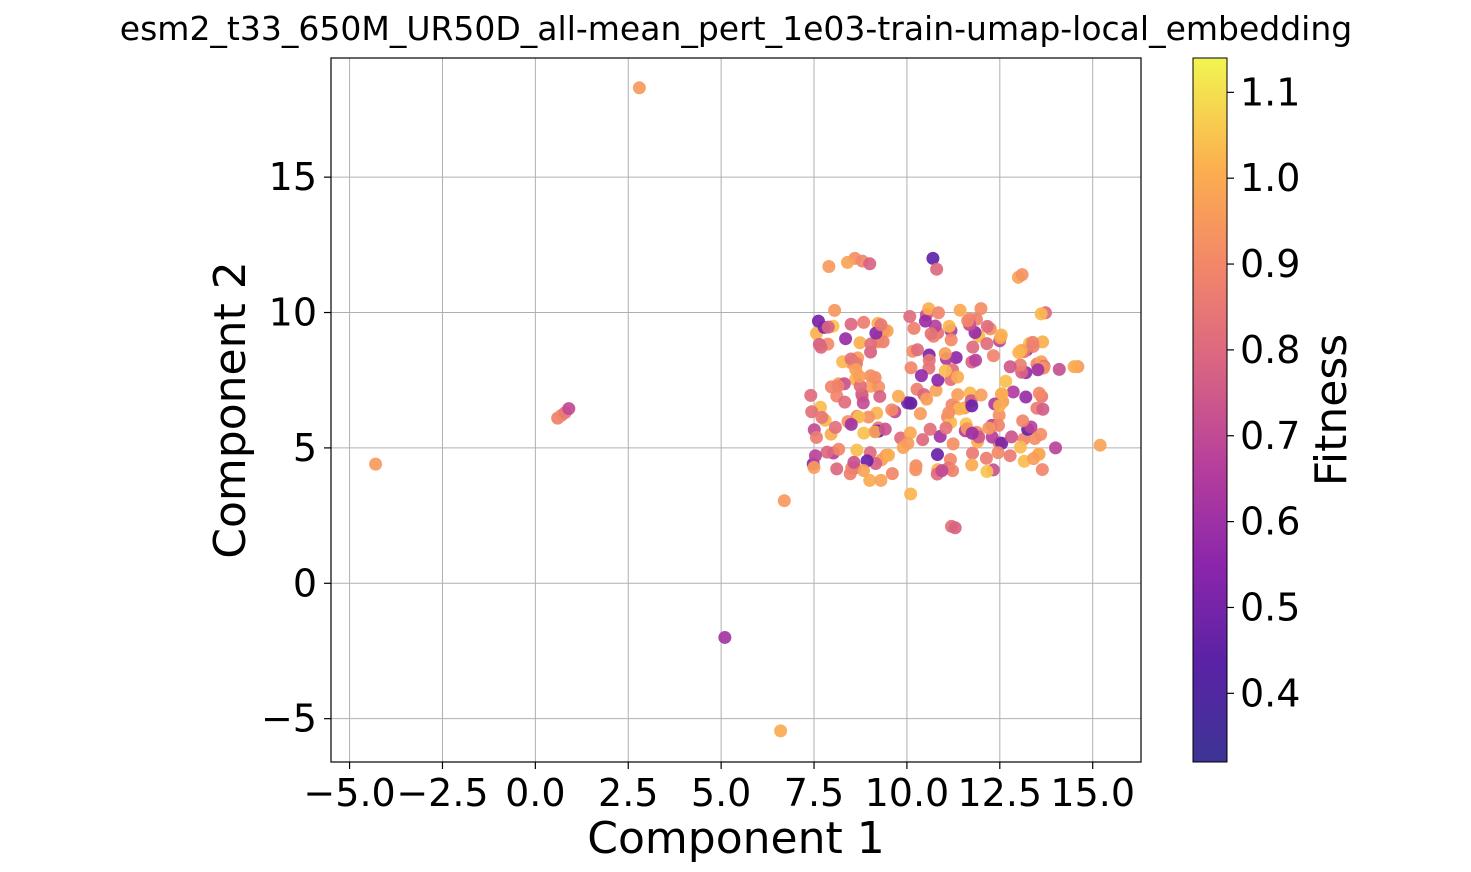  I want to click on y-axis-label: Component 2, so click(230, 409).